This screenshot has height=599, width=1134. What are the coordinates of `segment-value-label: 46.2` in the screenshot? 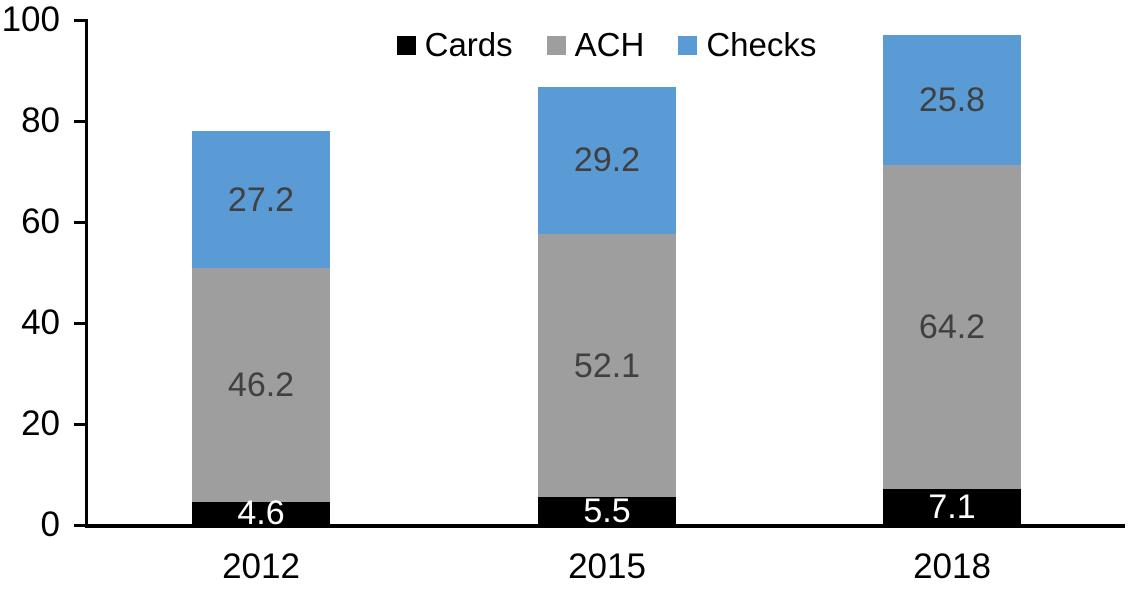 It's located at (261, 385).